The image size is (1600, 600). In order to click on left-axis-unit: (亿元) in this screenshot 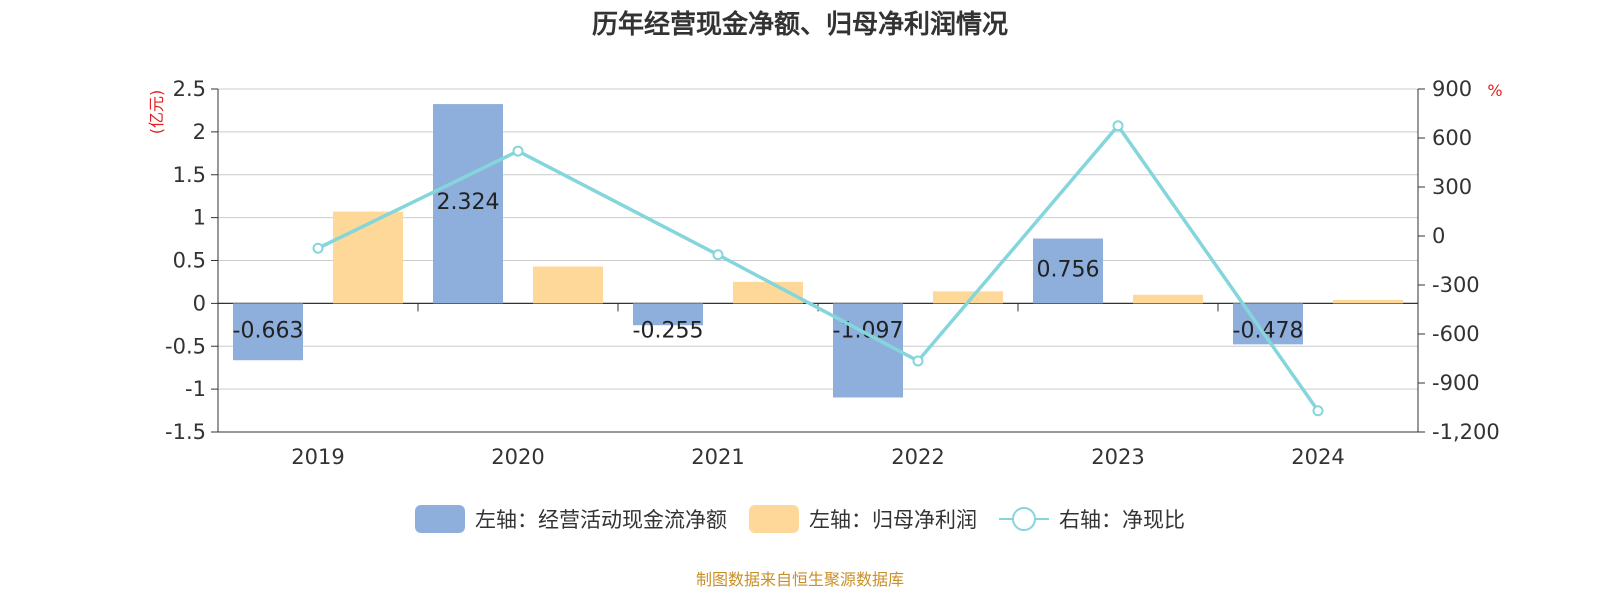, I will do `click(156, 112)`.